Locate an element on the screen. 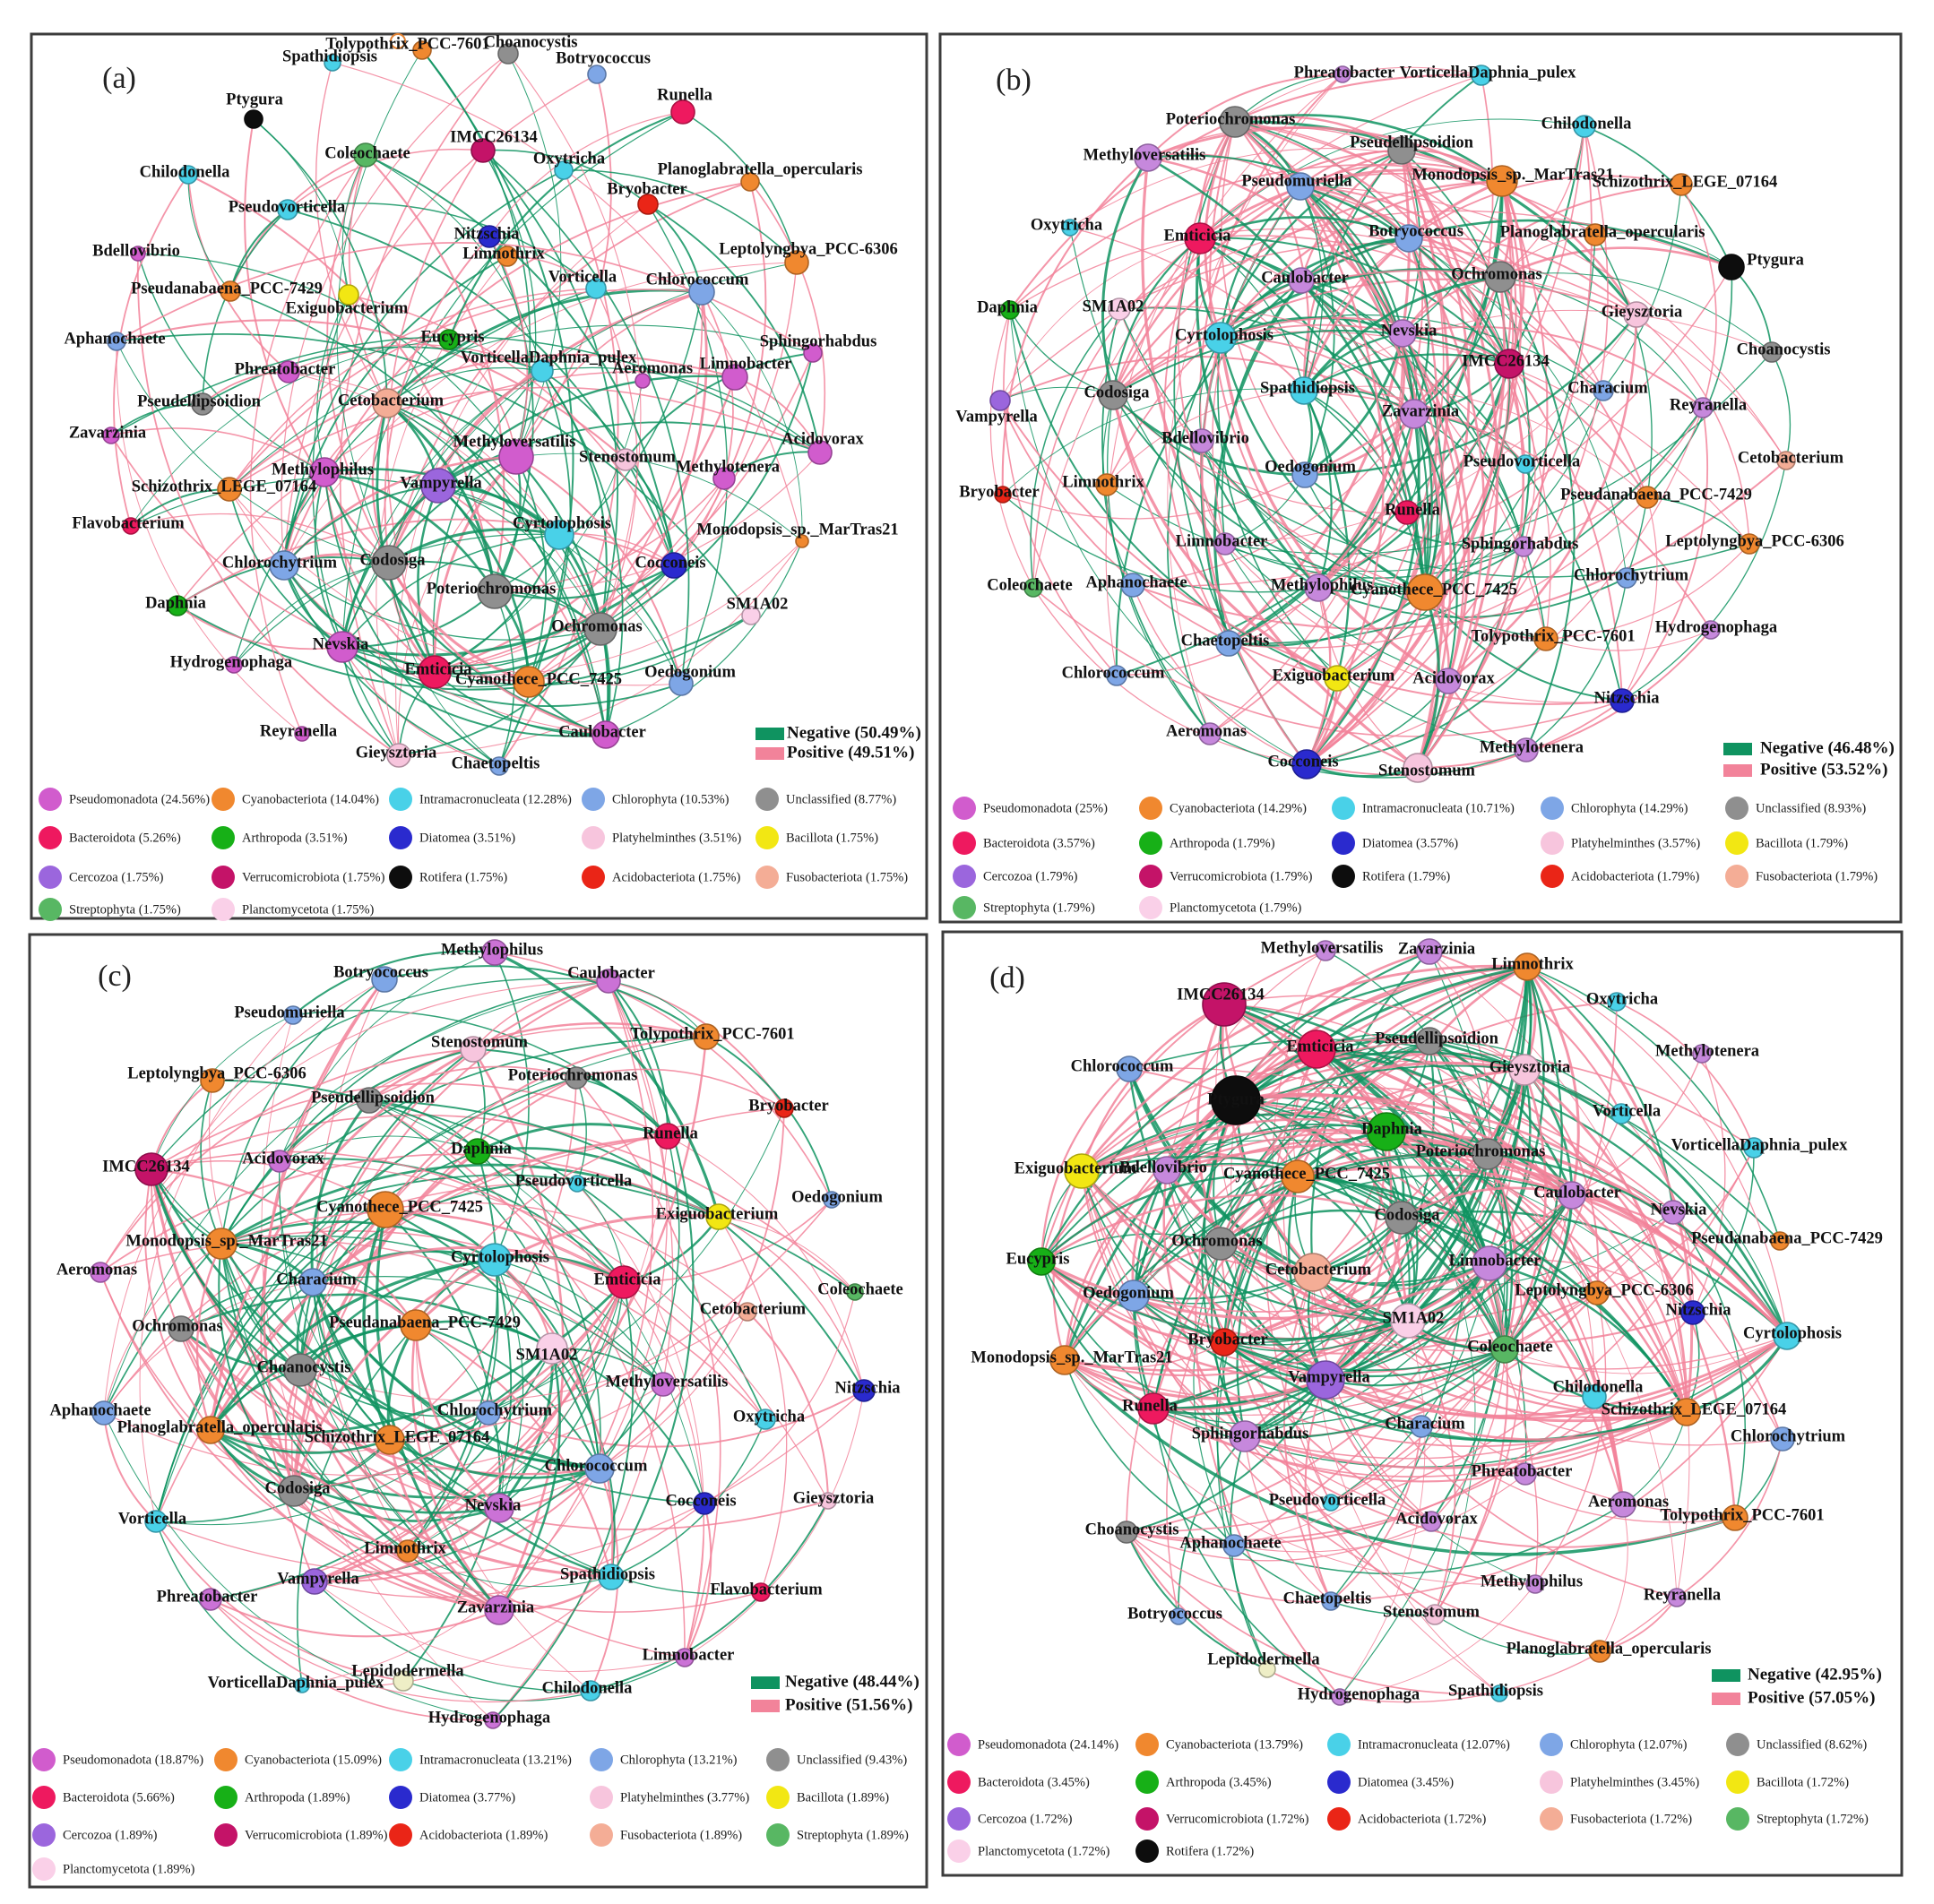 Image resolution: width=1934 pixels, height=1904 pixels. svg-text: Botryococcus is located at coordinates (1415, 231).